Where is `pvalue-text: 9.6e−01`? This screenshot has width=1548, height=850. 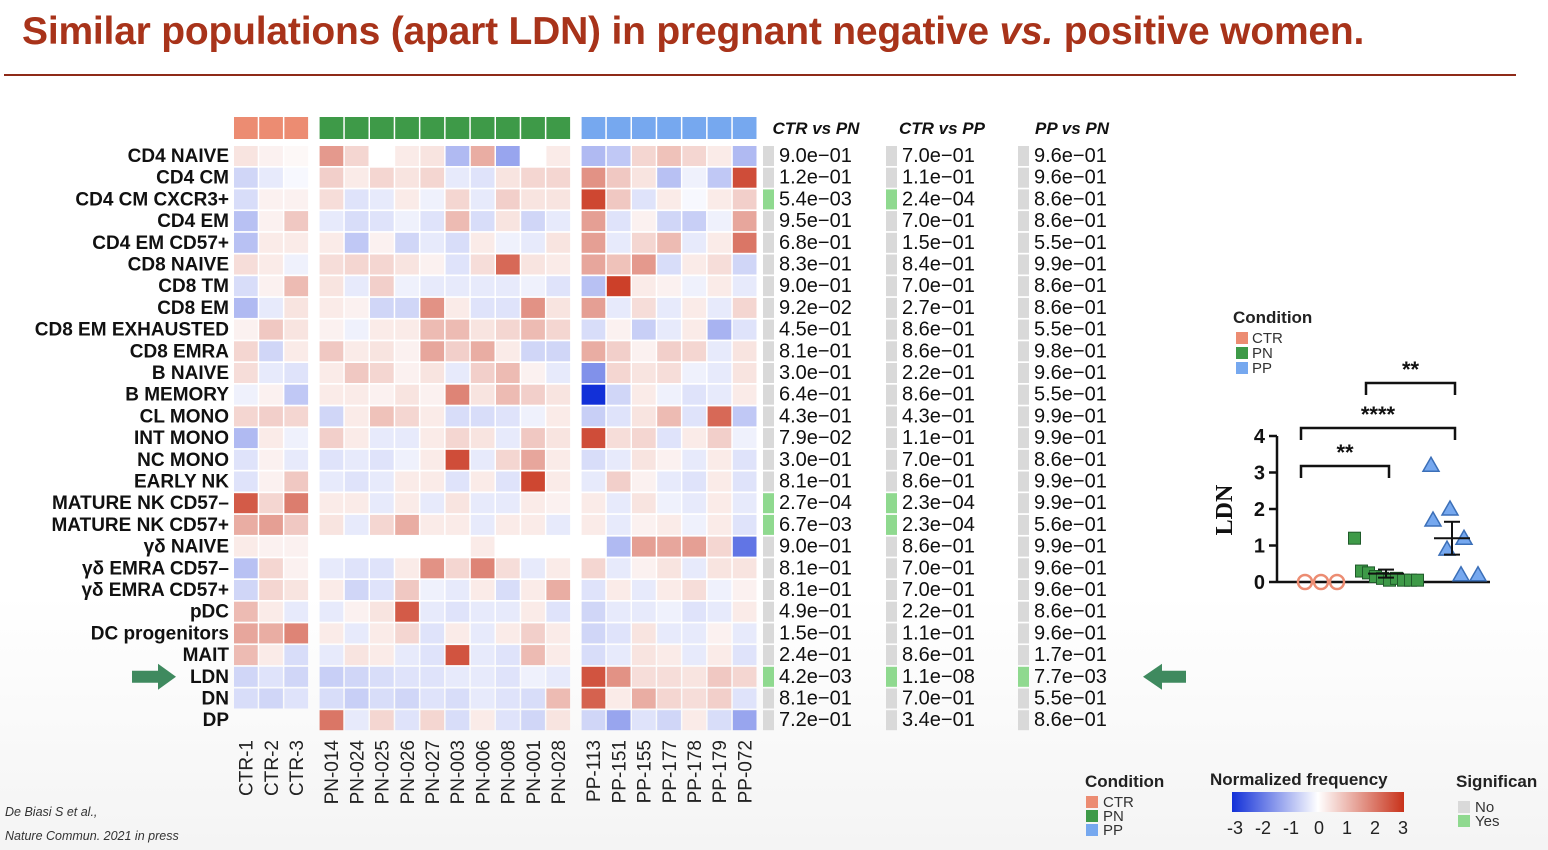
pvalue-text: 9.6e−01 is located at coordinates (1070, 156).